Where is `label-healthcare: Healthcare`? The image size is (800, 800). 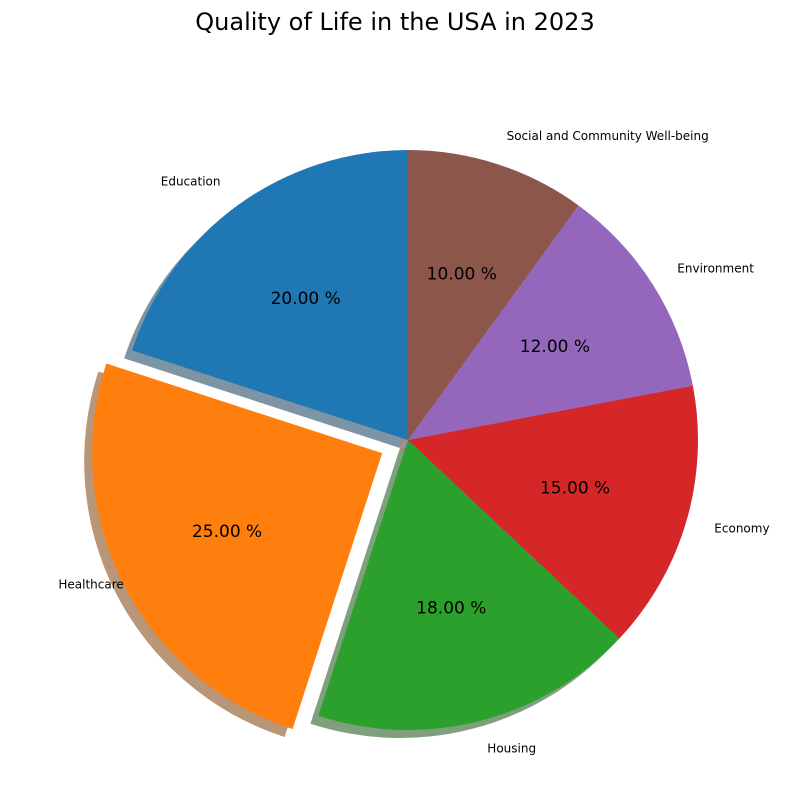
label-healthcare: Healthcare is located at coordinates (90, 584).